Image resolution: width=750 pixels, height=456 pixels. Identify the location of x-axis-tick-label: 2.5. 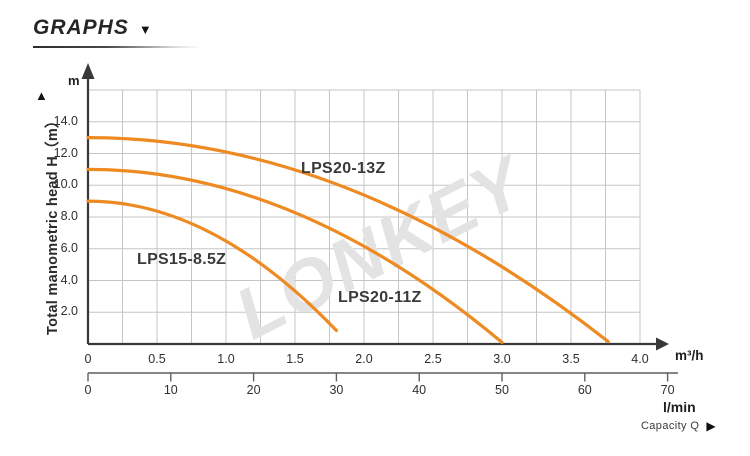
(433, 359).